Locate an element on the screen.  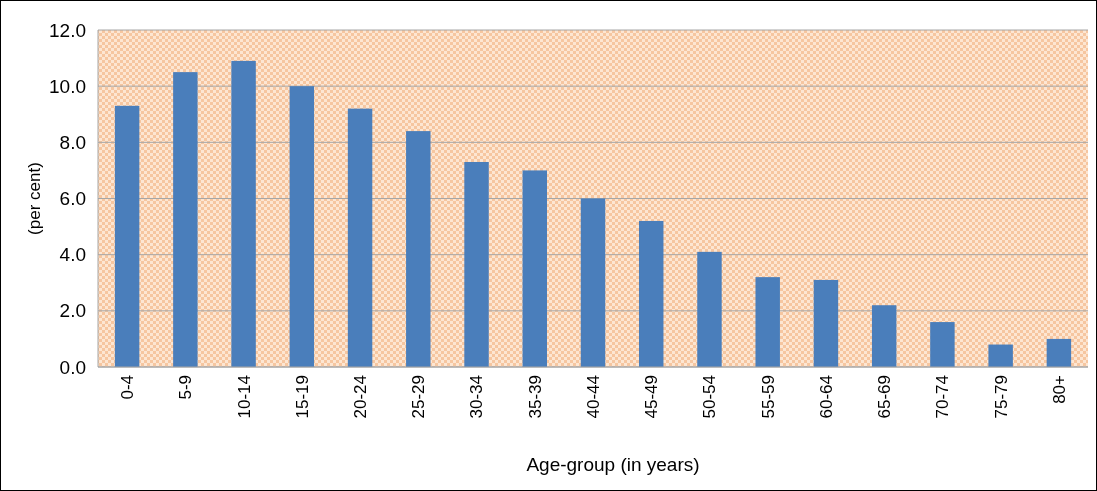
y-tick-label: 4.0 is located at coordinates (72, 255).